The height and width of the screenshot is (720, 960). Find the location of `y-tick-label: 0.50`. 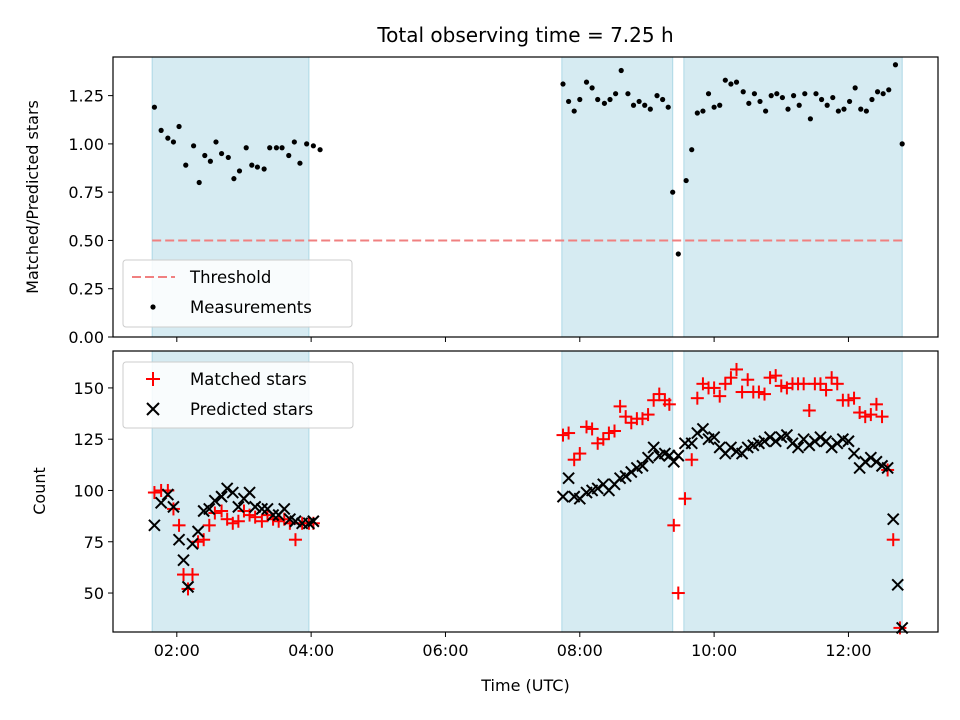

y-tick-label: 0.50 is located at coordinates (86, 240).